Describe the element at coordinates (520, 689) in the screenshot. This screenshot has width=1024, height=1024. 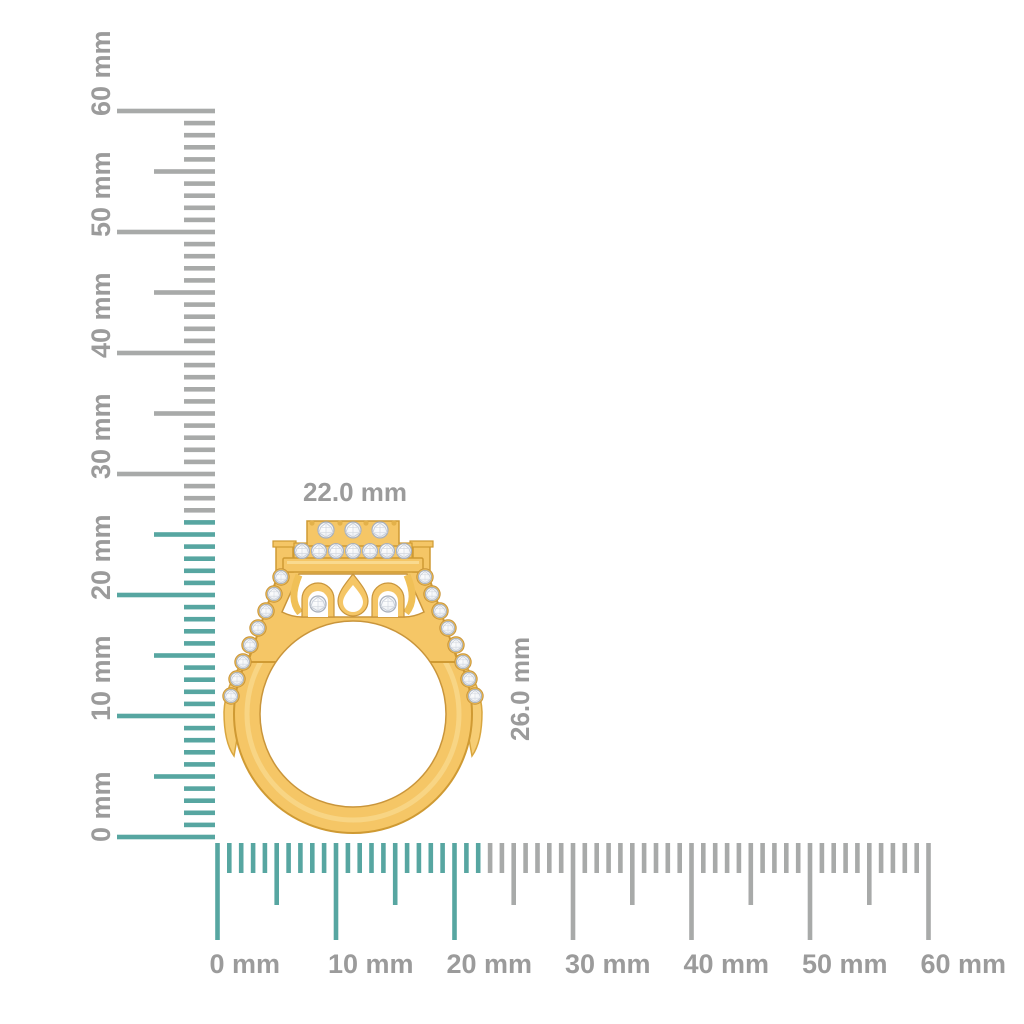
I see `height-dimension-label: 26.0 mm` at that location.